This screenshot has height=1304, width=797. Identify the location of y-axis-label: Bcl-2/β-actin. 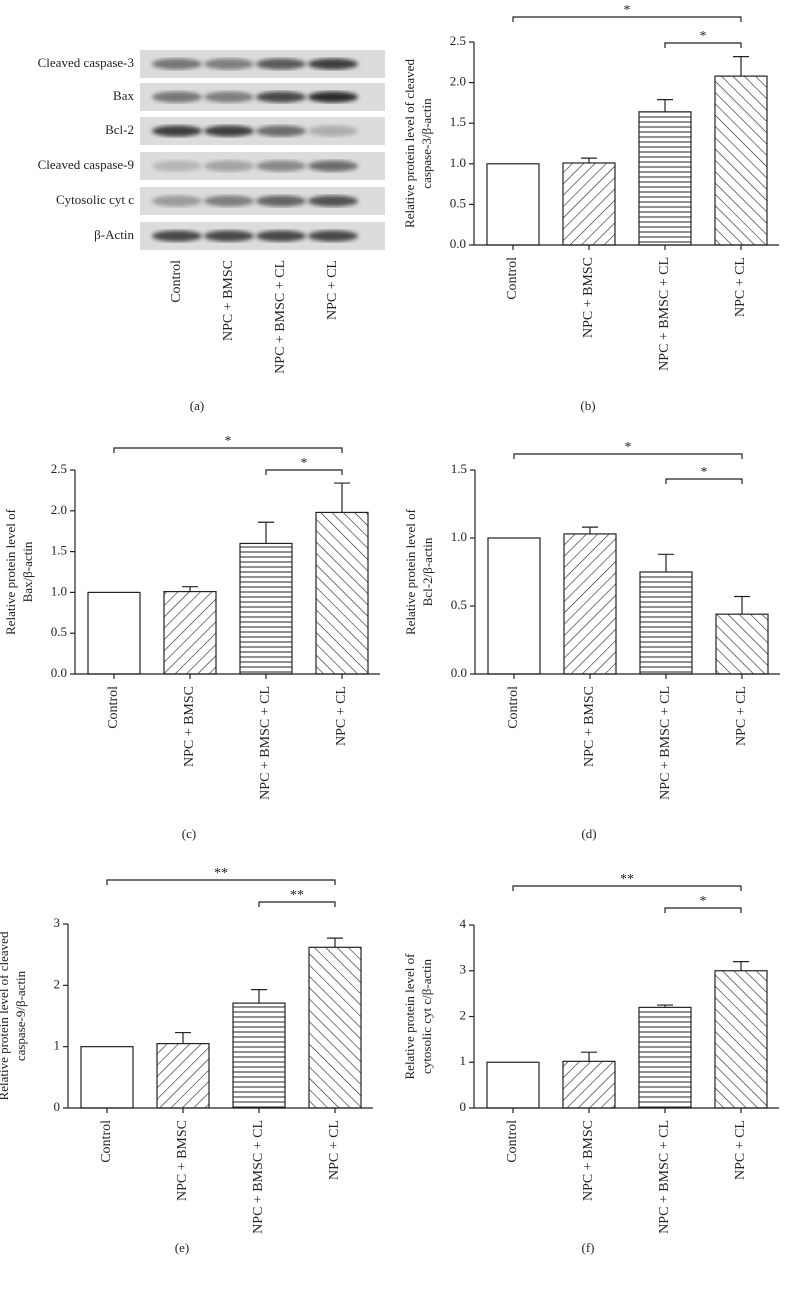
(427, 571).